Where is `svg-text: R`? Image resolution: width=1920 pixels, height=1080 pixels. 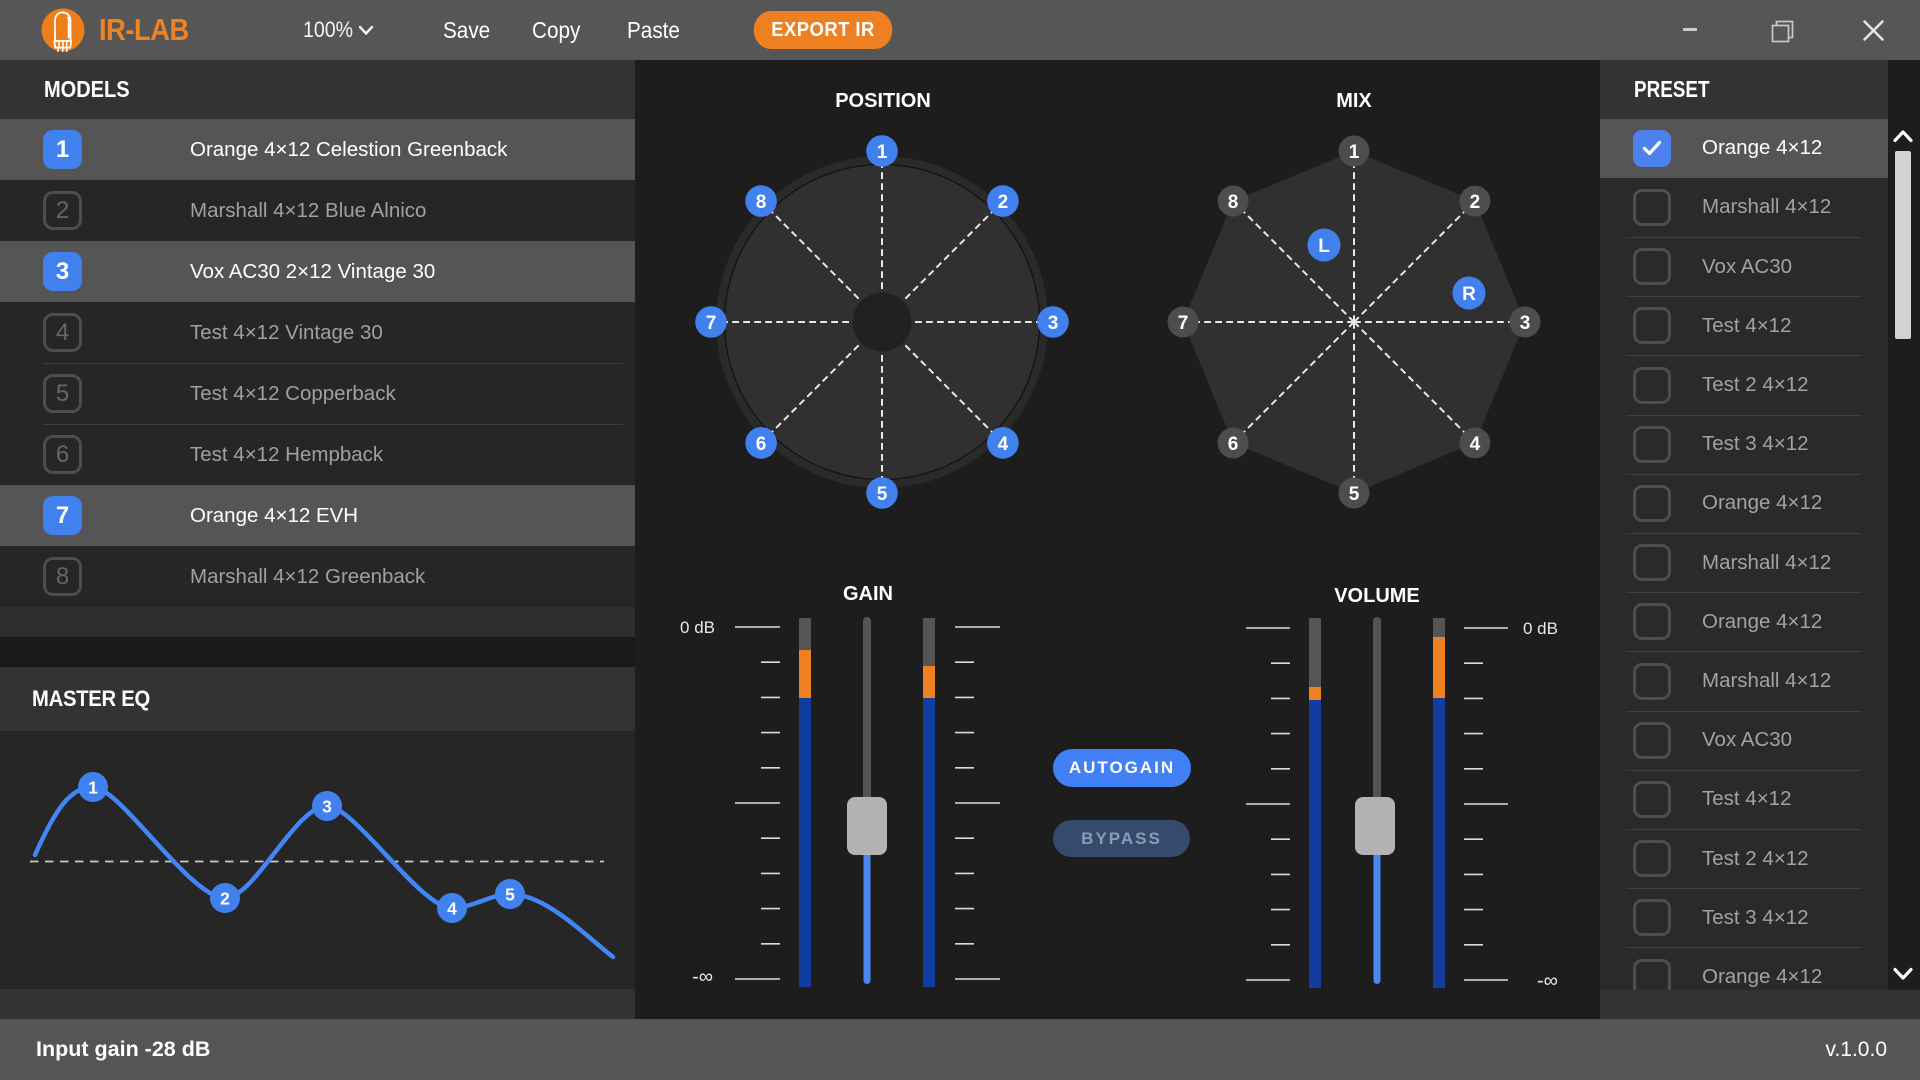 svg-text: R is located at coordinates (1469, 294).